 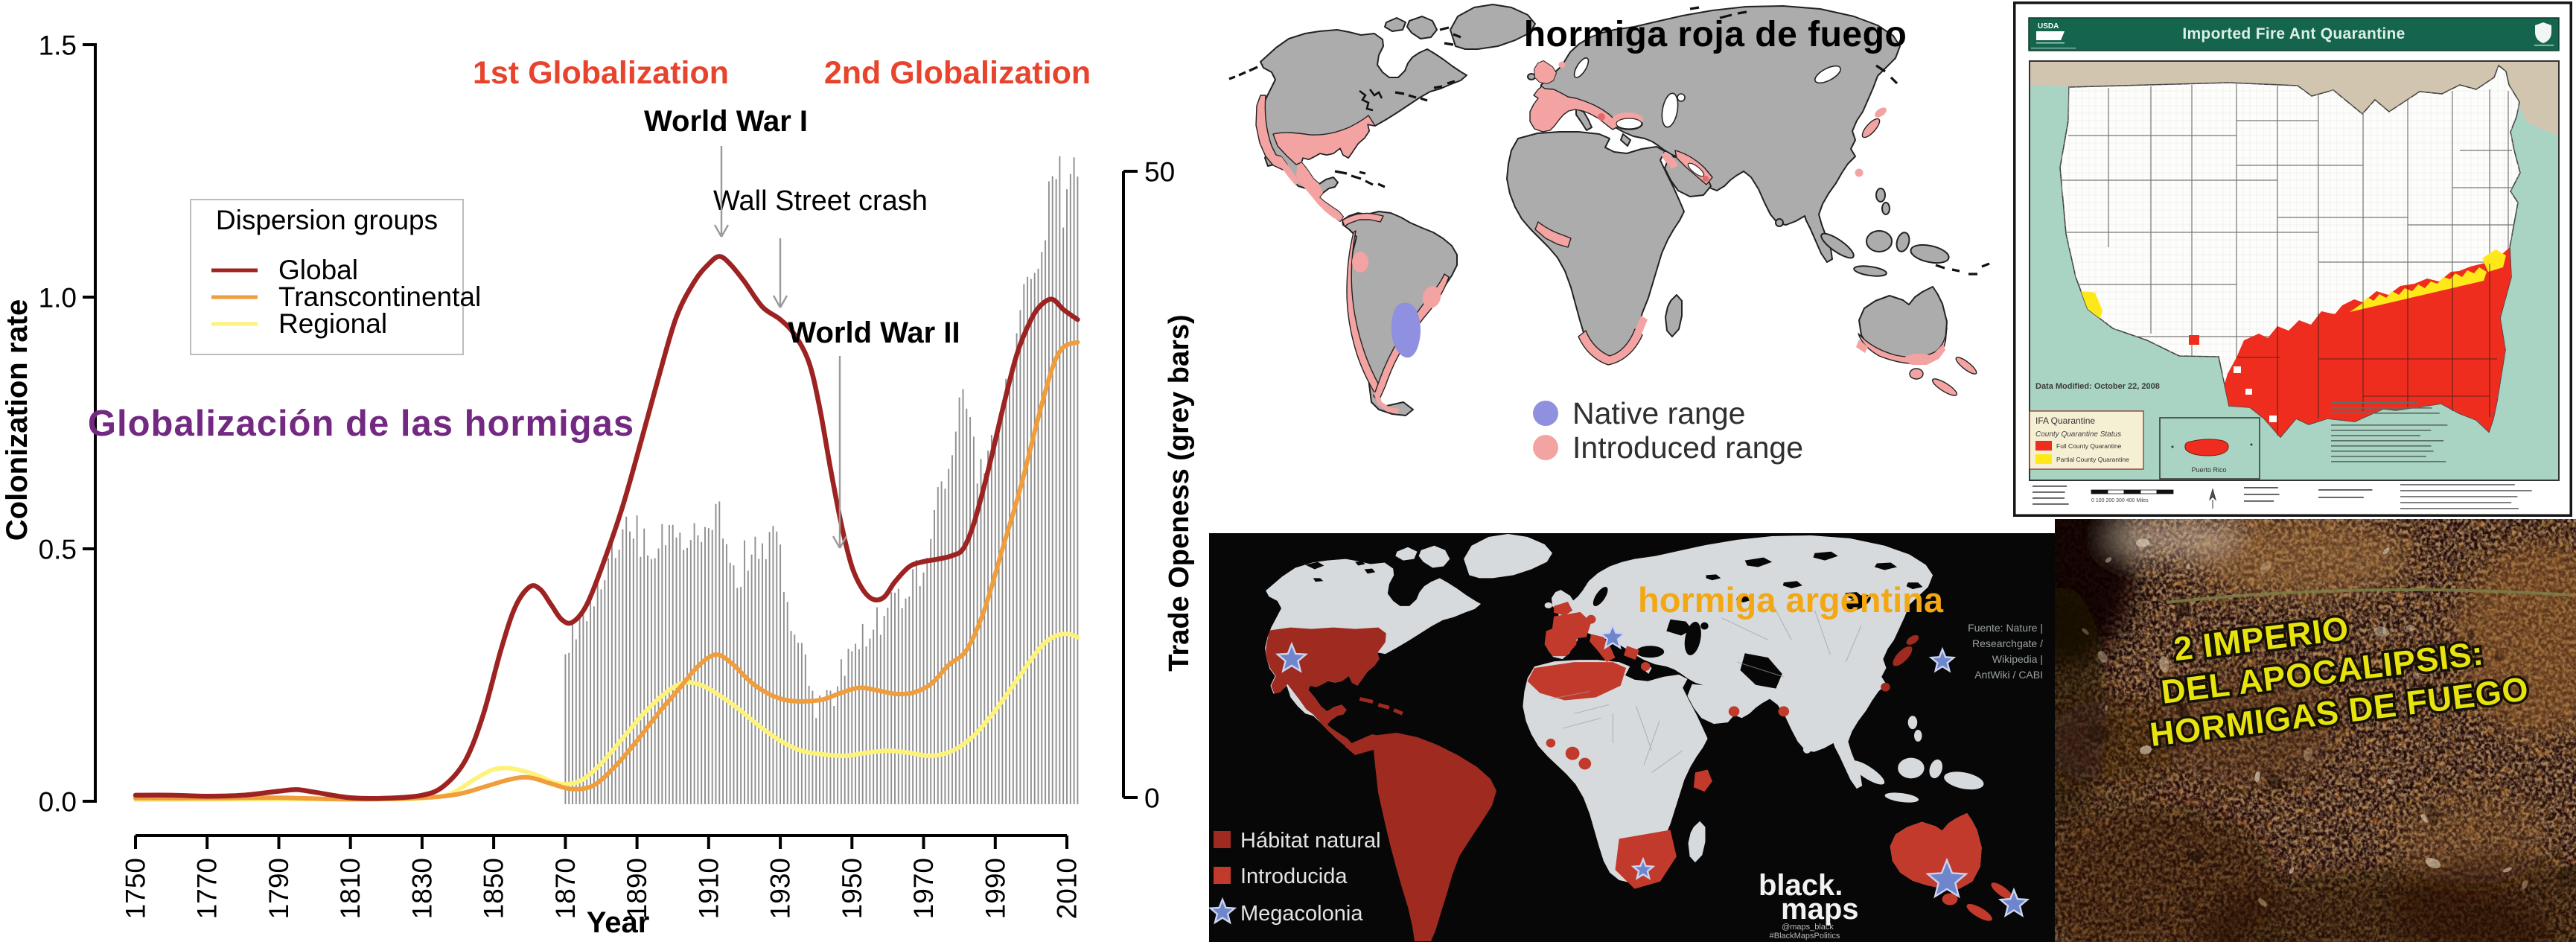 What do you see at coordinates (995, 888) in the screenshot?
I see `svg-text: 1990` at bounding box center [995, 888].